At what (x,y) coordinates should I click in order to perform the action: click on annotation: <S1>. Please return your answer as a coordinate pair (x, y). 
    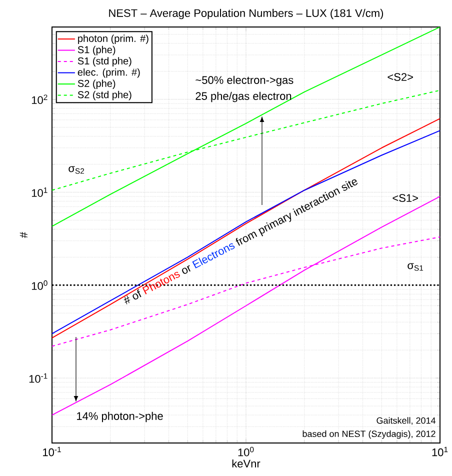
    Looking at the image, I should click on (405, 198).